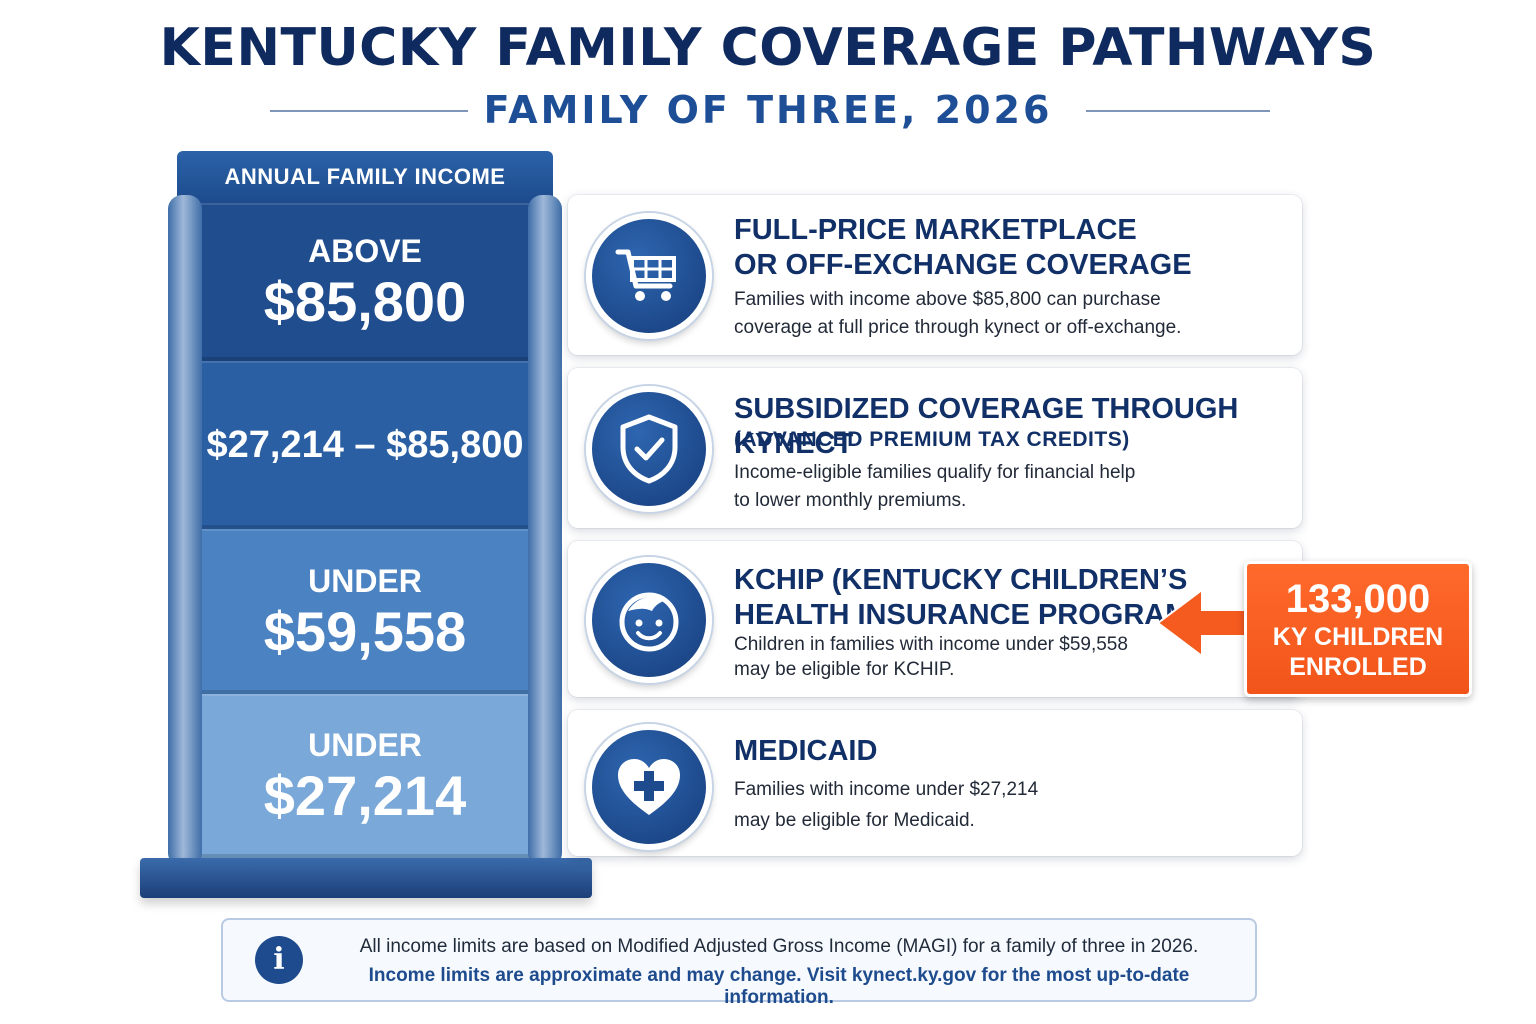  What do you see at coordinates (963, 265) in the screenshot?
I see `pathway-title-line2: OR OFF-EXCHANGE COVERAGE` at bounding box center [963, 265].